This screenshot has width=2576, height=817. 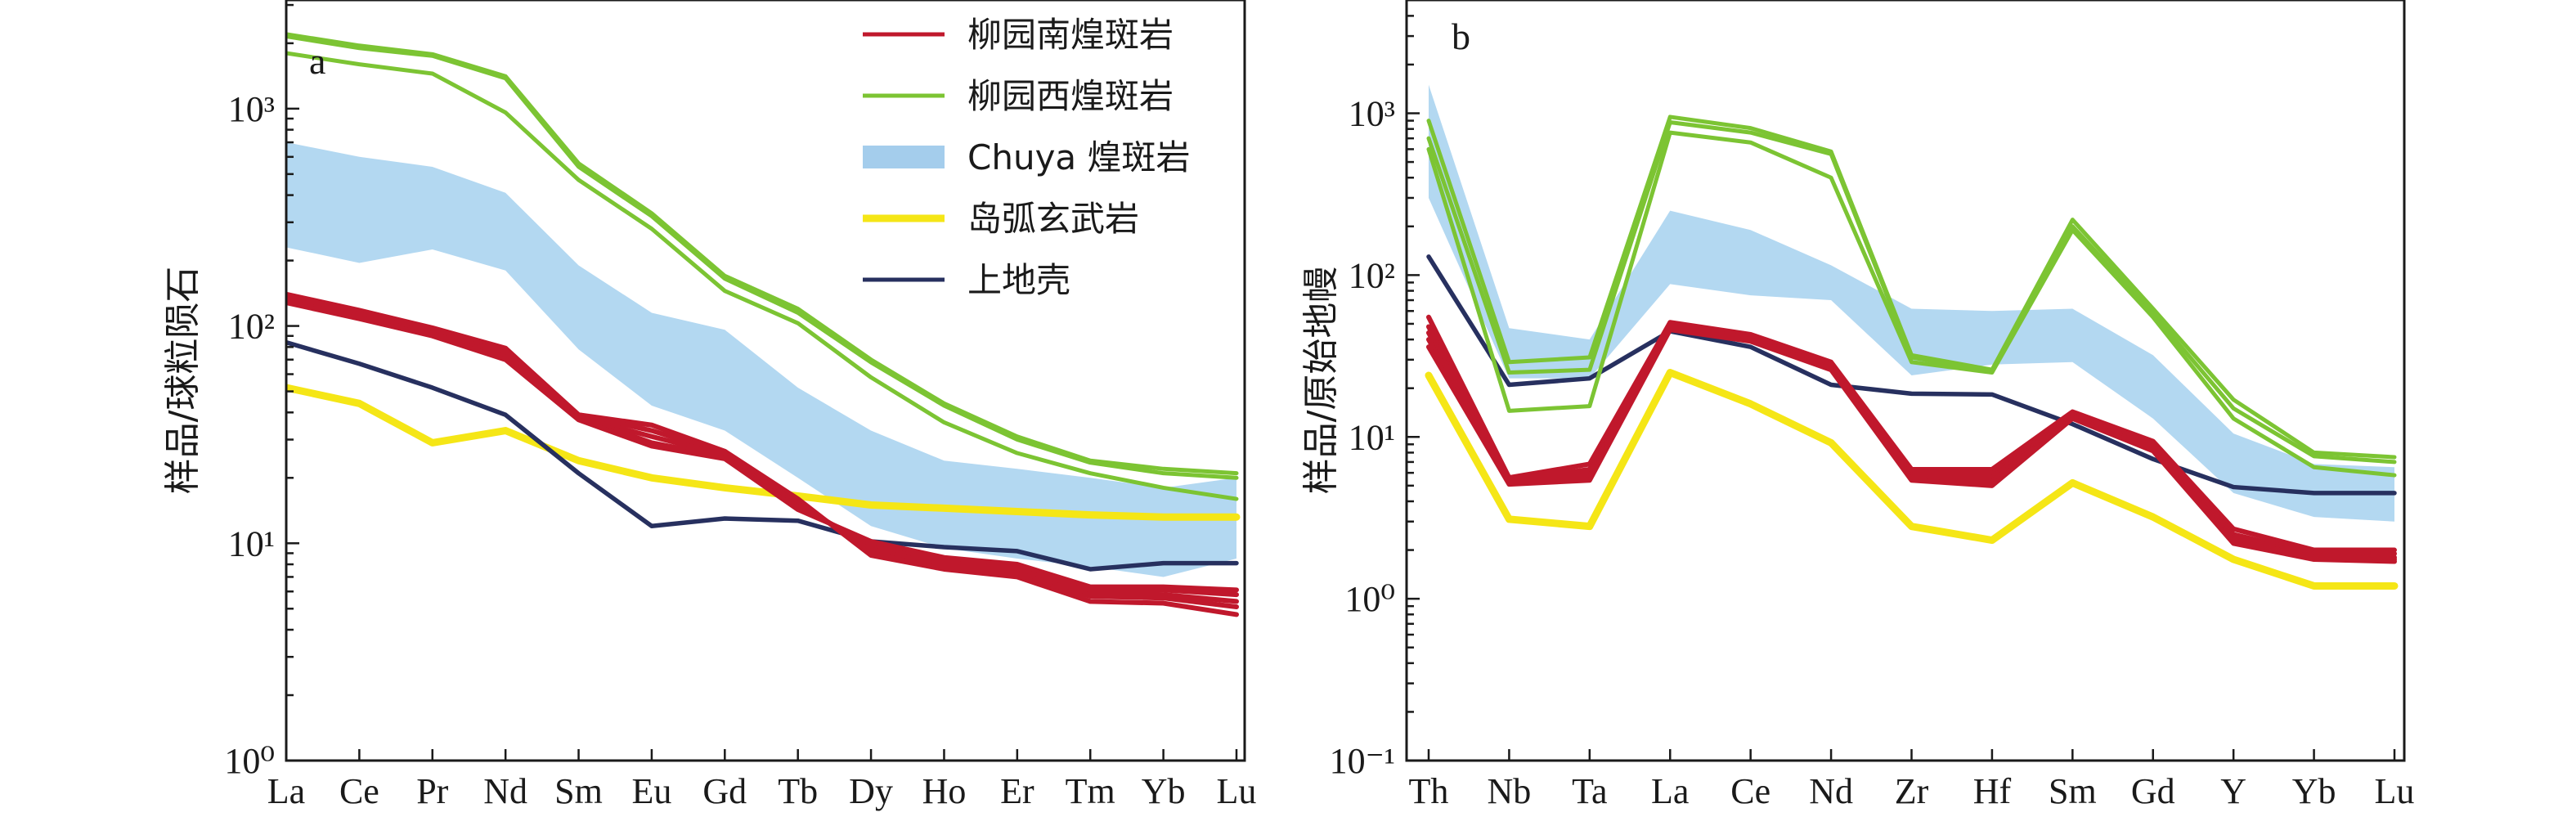 What do you see at coordinates (1070, 35) in the screenshot?
I see `legend-label: 柳园南煌斑岩` at bounding box center [1070, 35].